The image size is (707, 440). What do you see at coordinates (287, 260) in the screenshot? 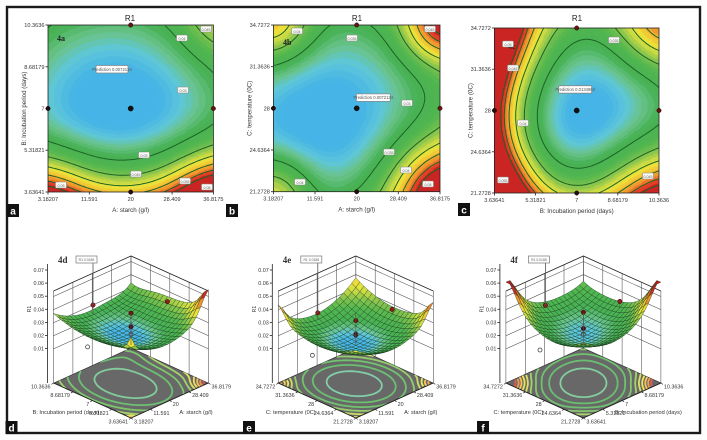
I see `svg-text: 4e` at bounding box center [287, 260].